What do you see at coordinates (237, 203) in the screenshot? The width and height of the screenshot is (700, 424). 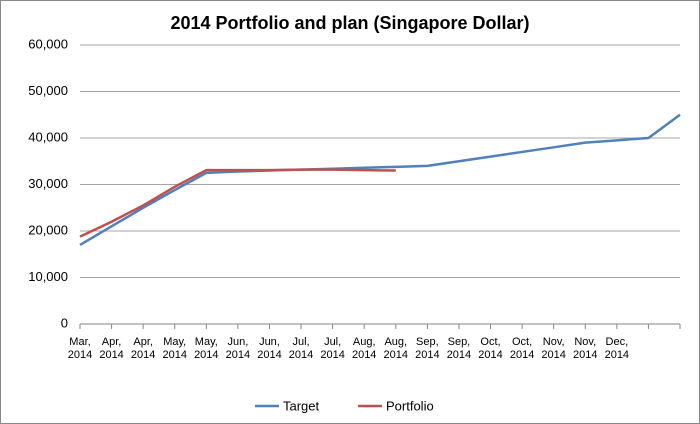 I see `series-line` at bounding box center [237, 203].